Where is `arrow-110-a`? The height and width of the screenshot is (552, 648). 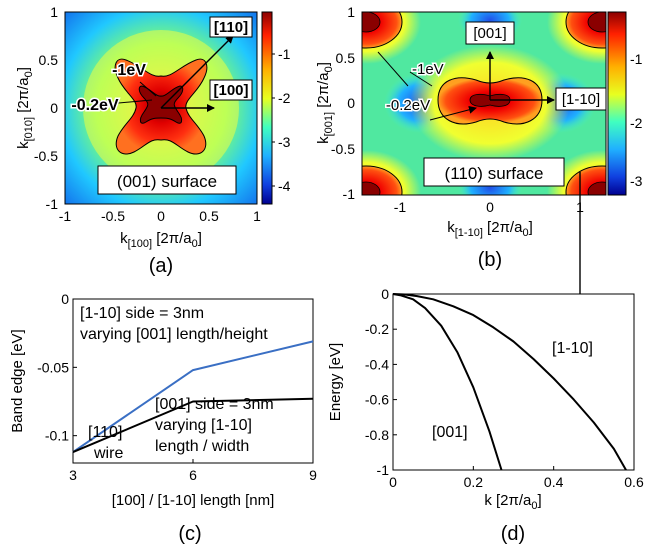 arrow-110-a is located at coordinates (197, 72).